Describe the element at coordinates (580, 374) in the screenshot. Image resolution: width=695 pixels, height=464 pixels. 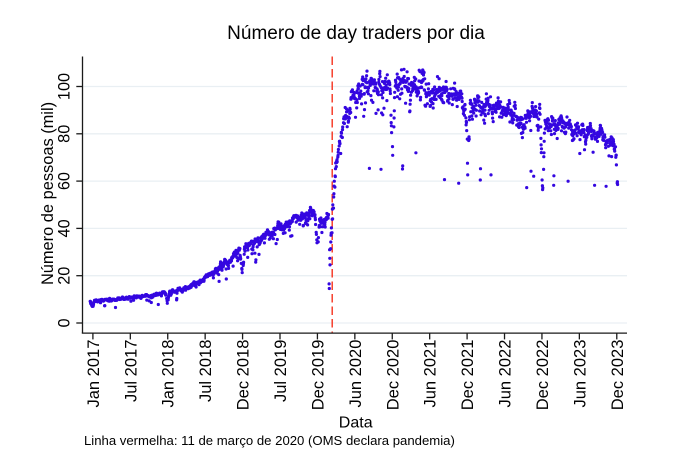
I see `svg-text: Jun 2023` at that location.